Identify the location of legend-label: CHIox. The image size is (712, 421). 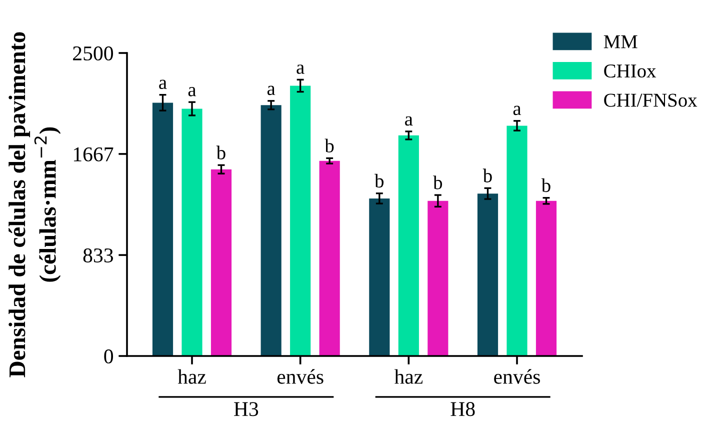
(630, 71).